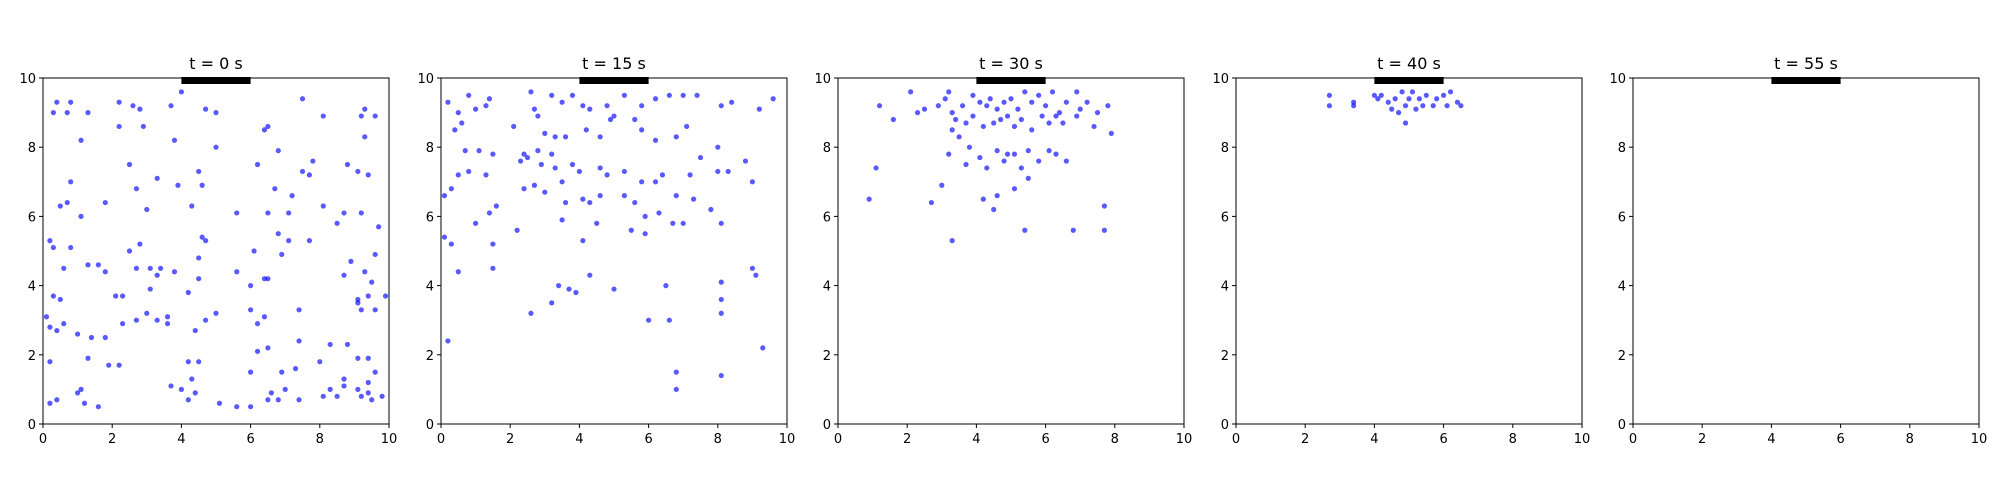 This screenshot has width=2000, height=500. What do you see at coordinates (827, 356) in the screenshot?
I see `y-tick-label: 2` at bounding box center [827, 356].